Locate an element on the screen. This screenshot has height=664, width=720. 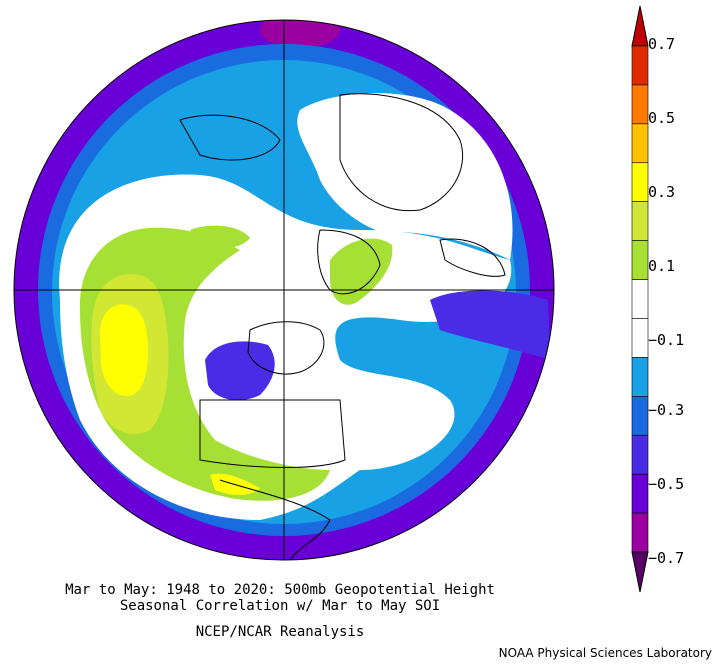
colorbar-tick-label: 0.7 is located at coordinates (662, 44).